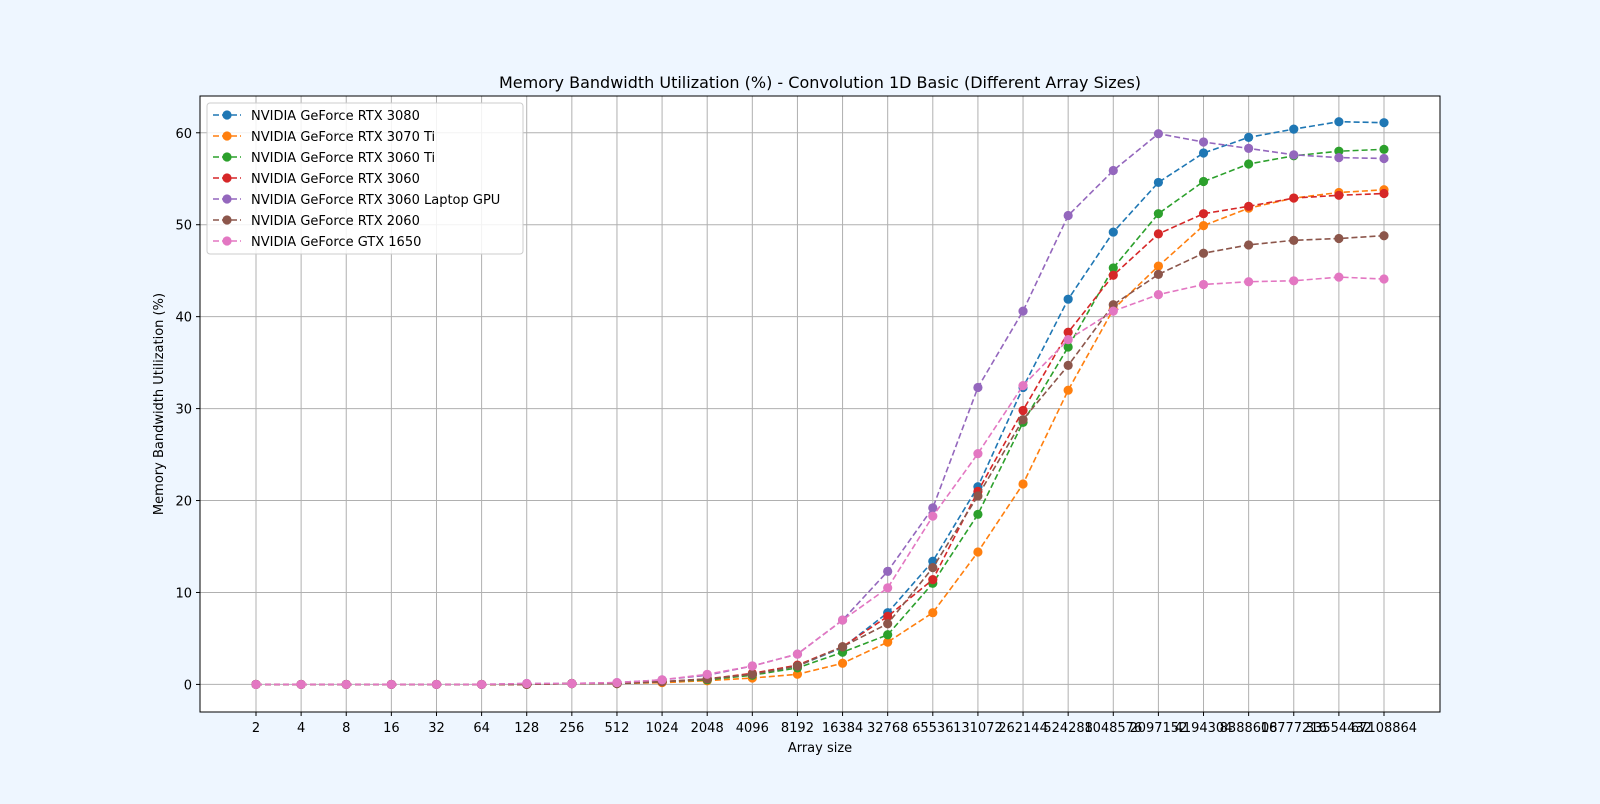 This screenshot has width=1600, height=804. What do you see at coordinates (183, 134) in the screenshot?
I see `y-tick-label: 60` at bounding box center [183, 134].